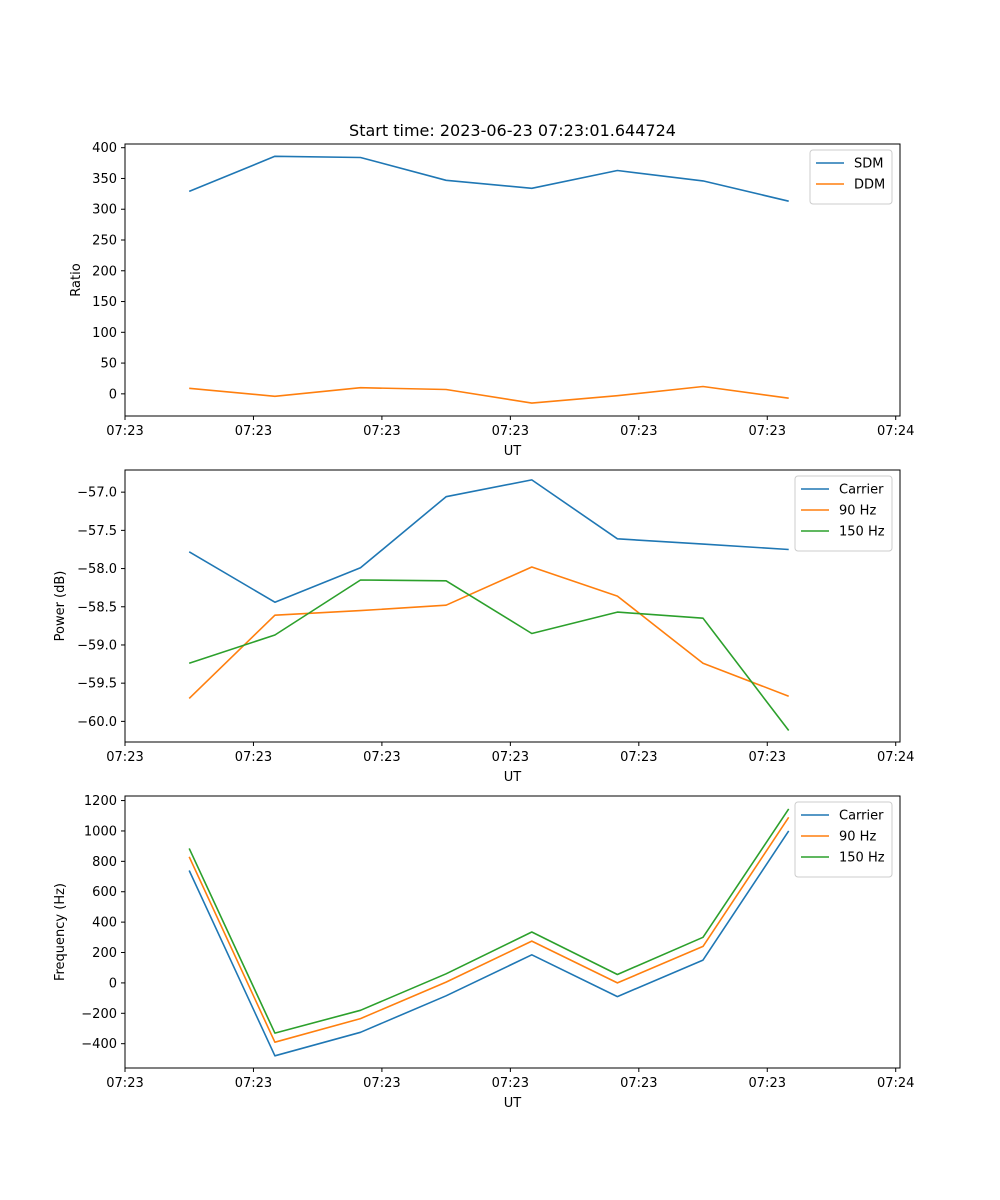  Describe the element at coordinates (99, 1044) in the screenshot. I see `y-tick-label: −400` at that location.